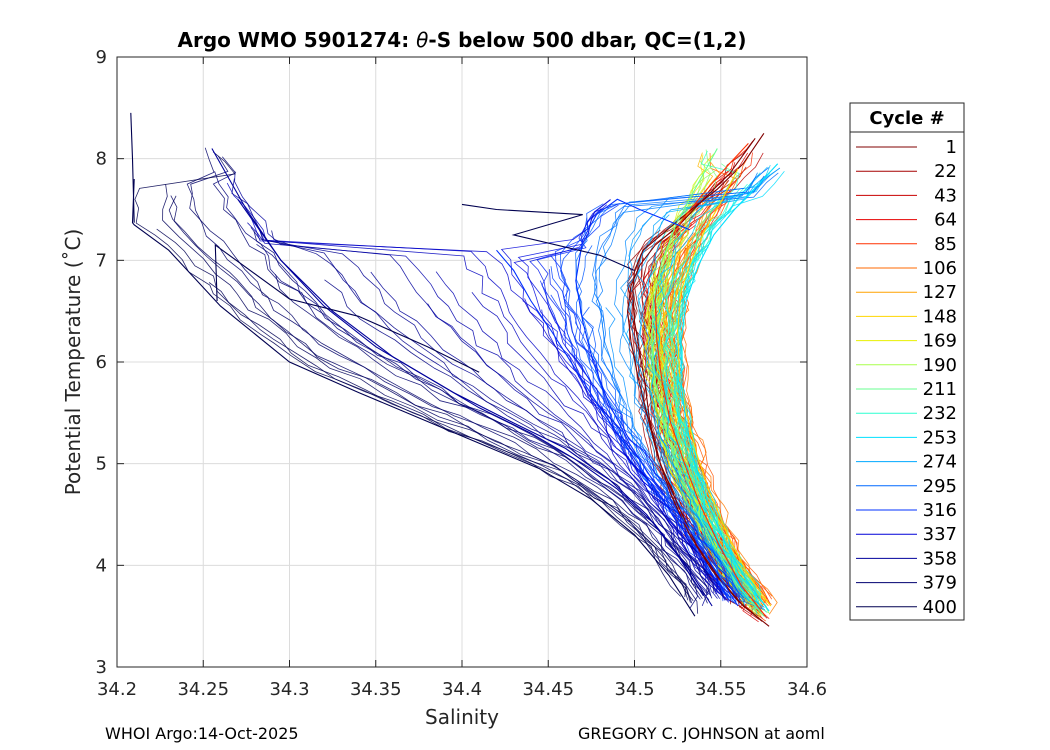 The height and width of the screenshot is (750, 1050). Describe the element at coordinates (73, 362) in the screenshot. I see `y-axis-label: Potential Temperature (˚C)` at that location.